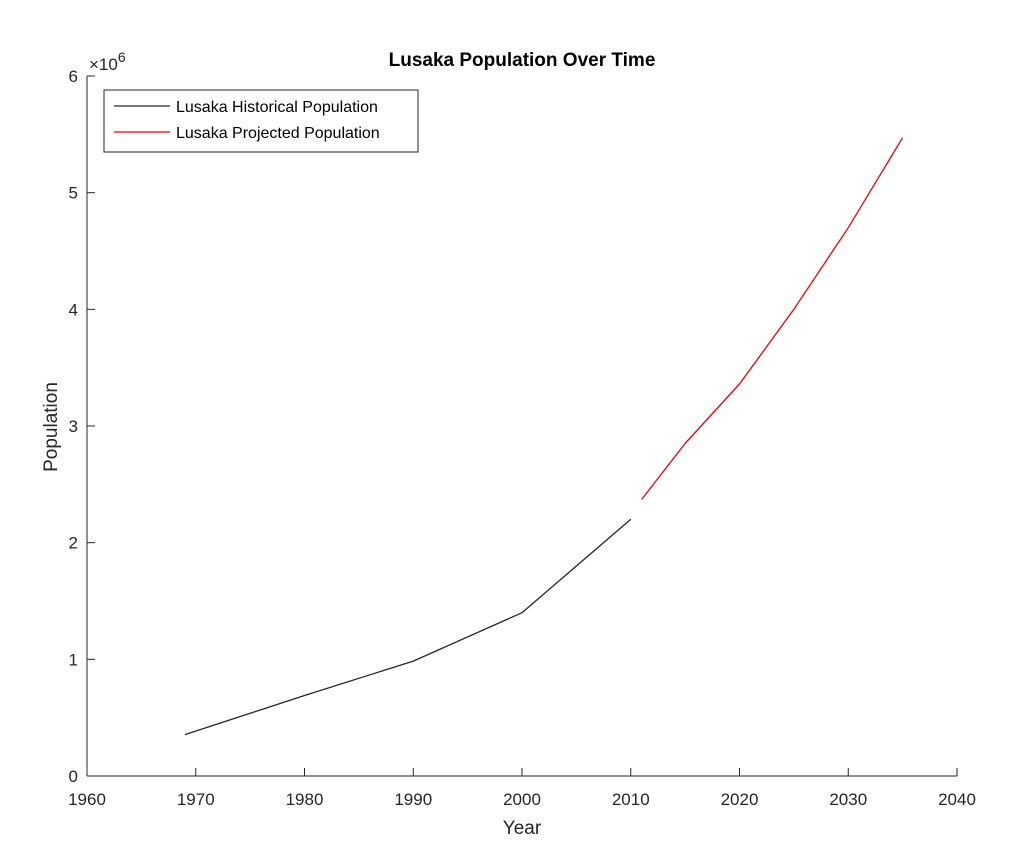 Image resolution: width=1023 pixels, height=854 pixels. What do you see at coordinates (73, 193) in the screenshot?
I see `y-tick-label: 5` at bounding box center [73, 193].